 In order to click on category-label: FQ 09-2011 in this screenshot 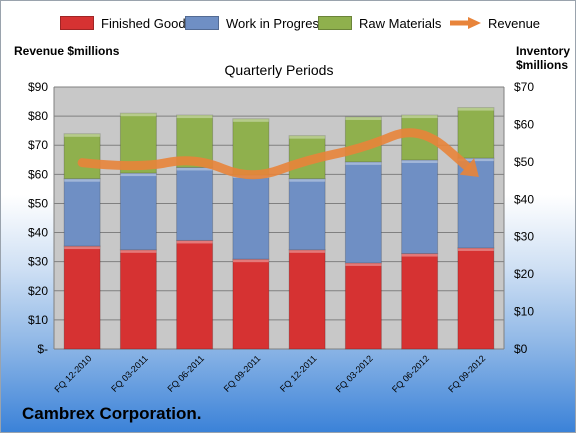, I will do `click(242, 373)`.